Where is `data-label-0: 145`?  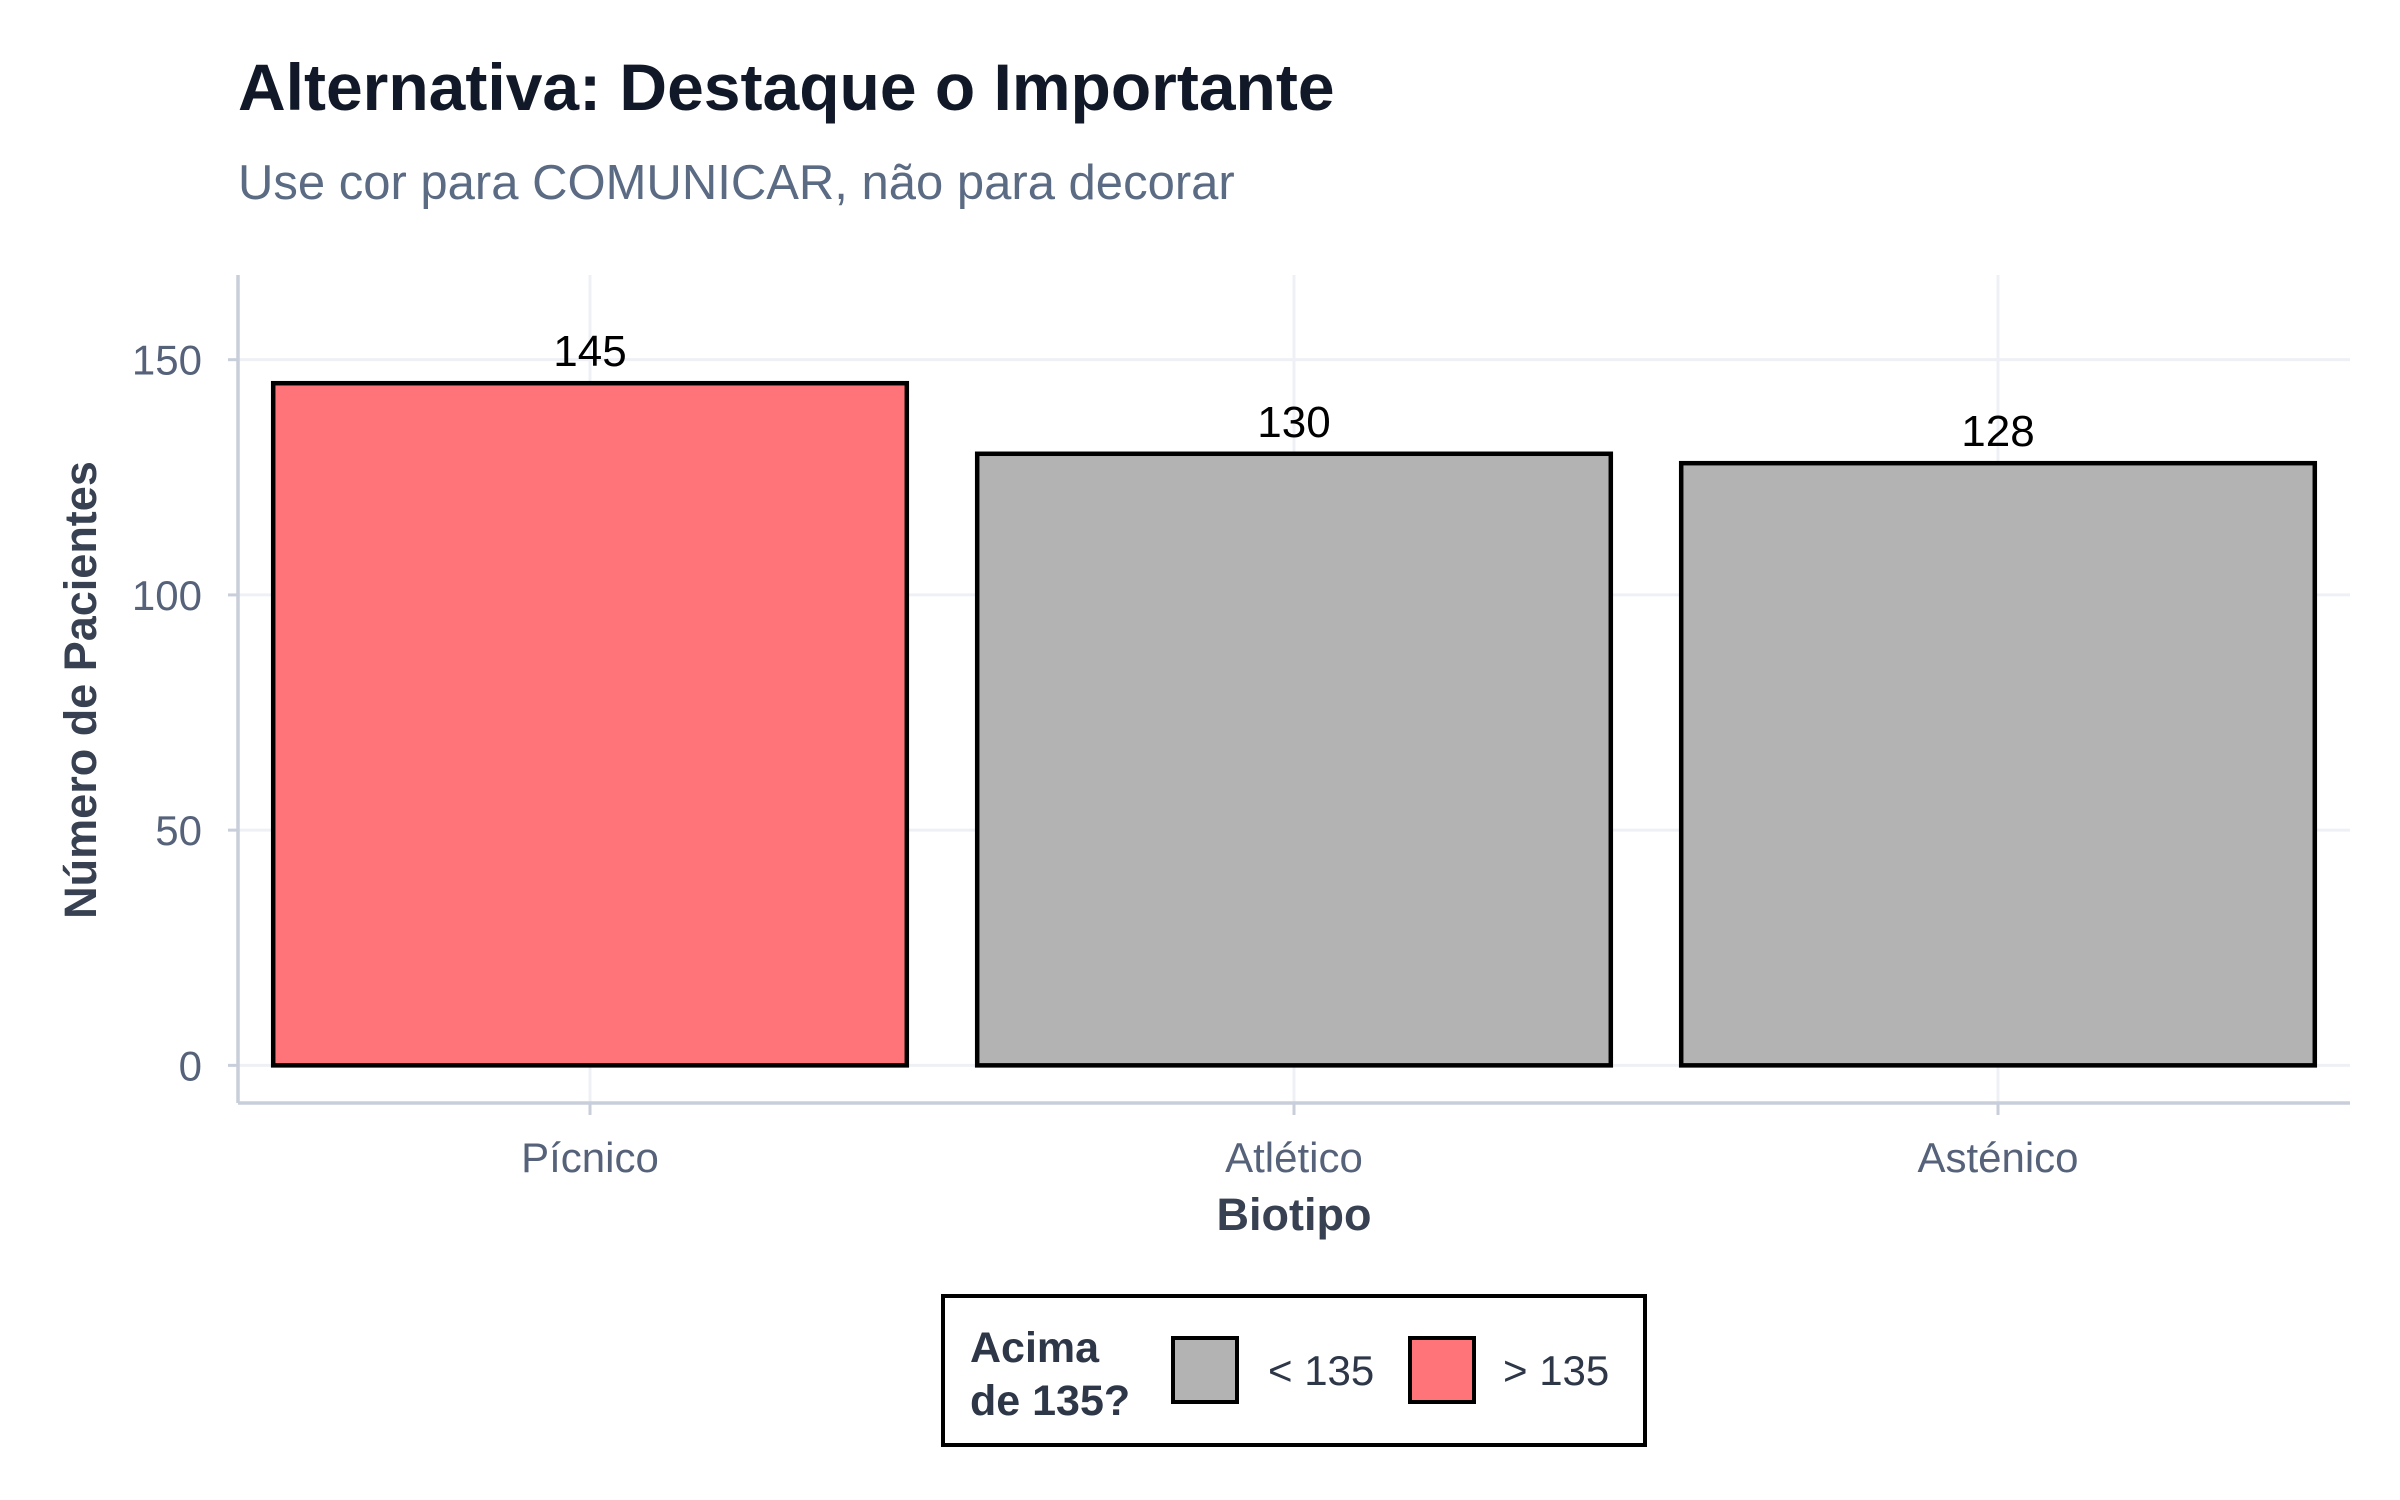 data-label-0: 145 is located at coordinates (589, 351).